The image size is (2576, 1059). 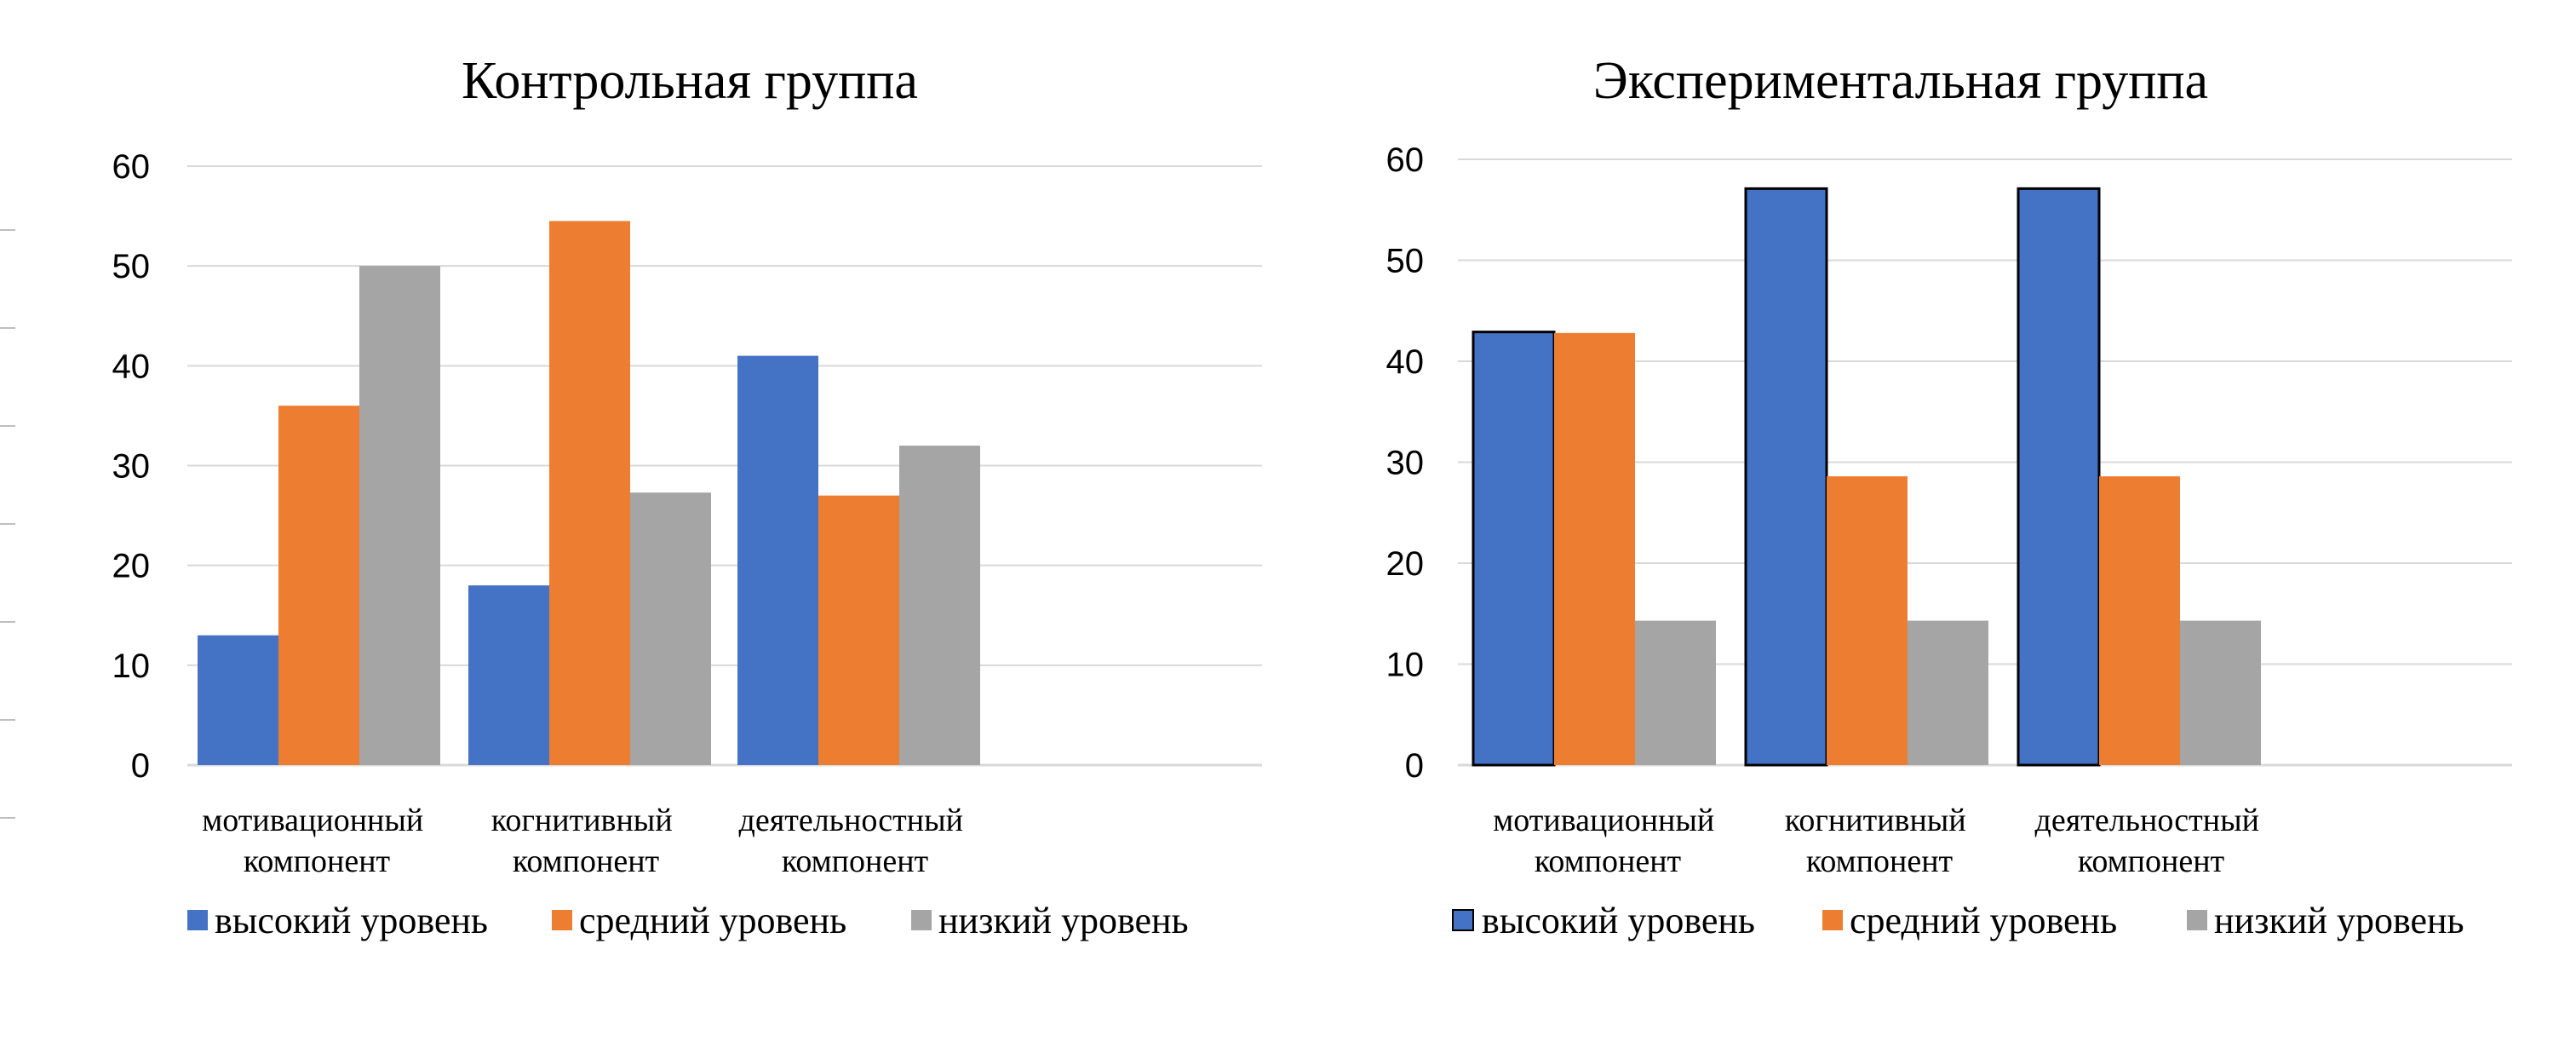 I want to click on left-edge-ticks, so click(x=7, y=524).